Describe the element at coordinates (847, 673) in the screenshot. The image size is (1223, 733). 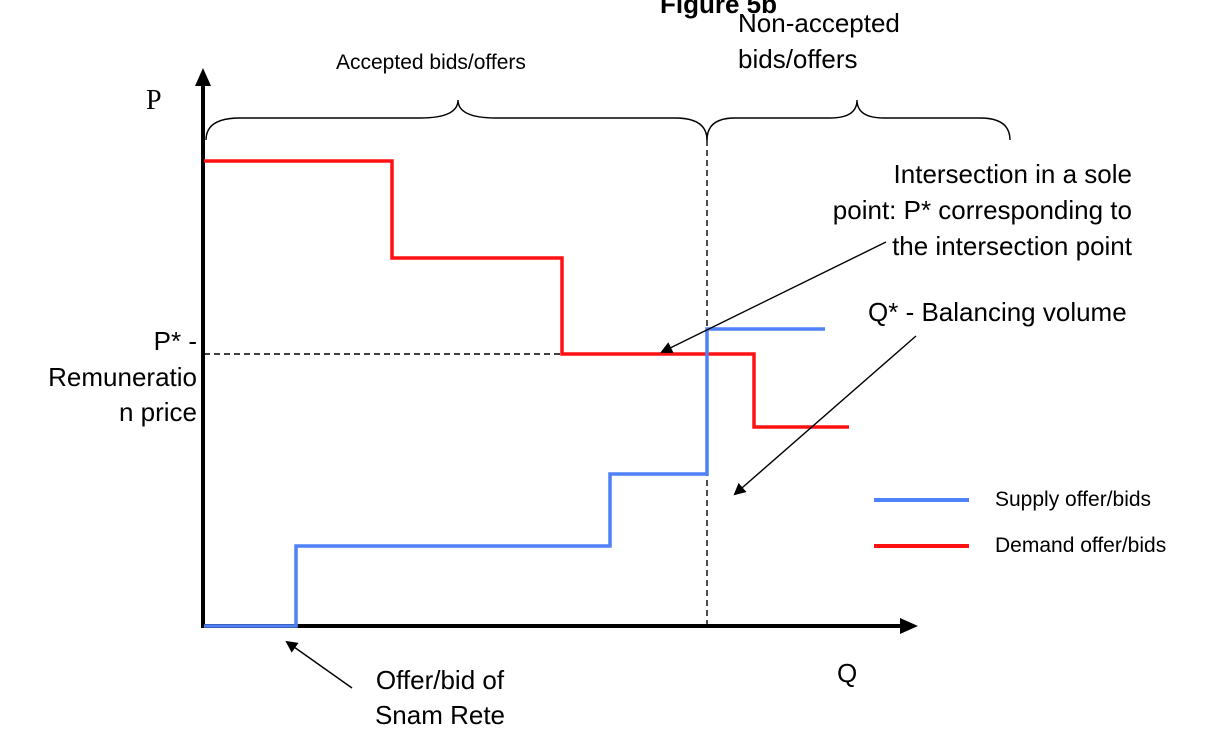
I see `q-axis-label: Q` at that location.